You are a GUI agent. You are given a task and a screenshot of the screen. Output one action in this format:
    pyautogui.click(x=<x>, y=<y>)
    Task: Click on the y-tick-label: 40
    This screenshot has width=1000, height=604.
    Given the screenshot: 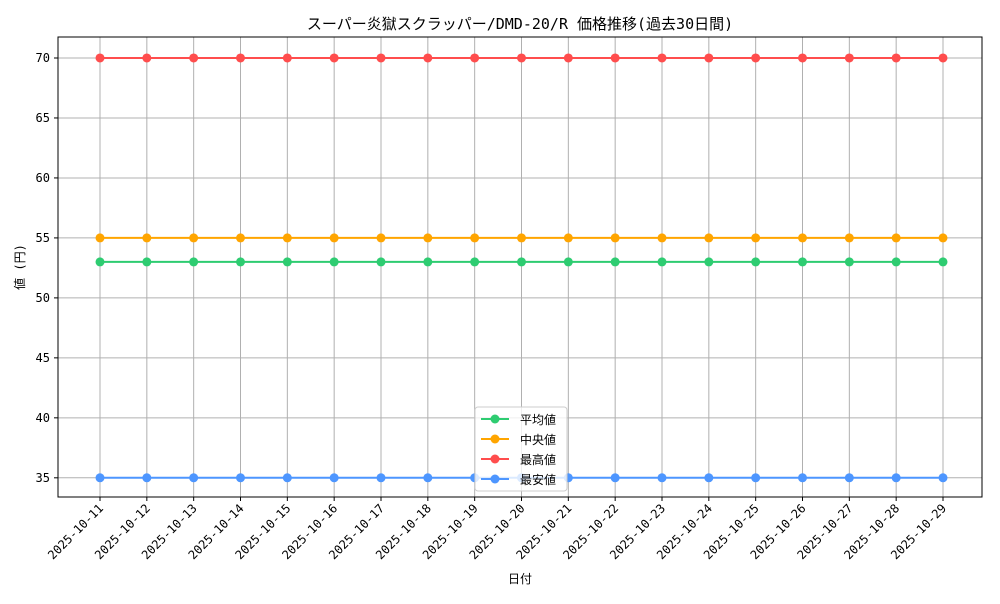 What is the action you would take?
    pyautogui.click(x=43, y=418)
    